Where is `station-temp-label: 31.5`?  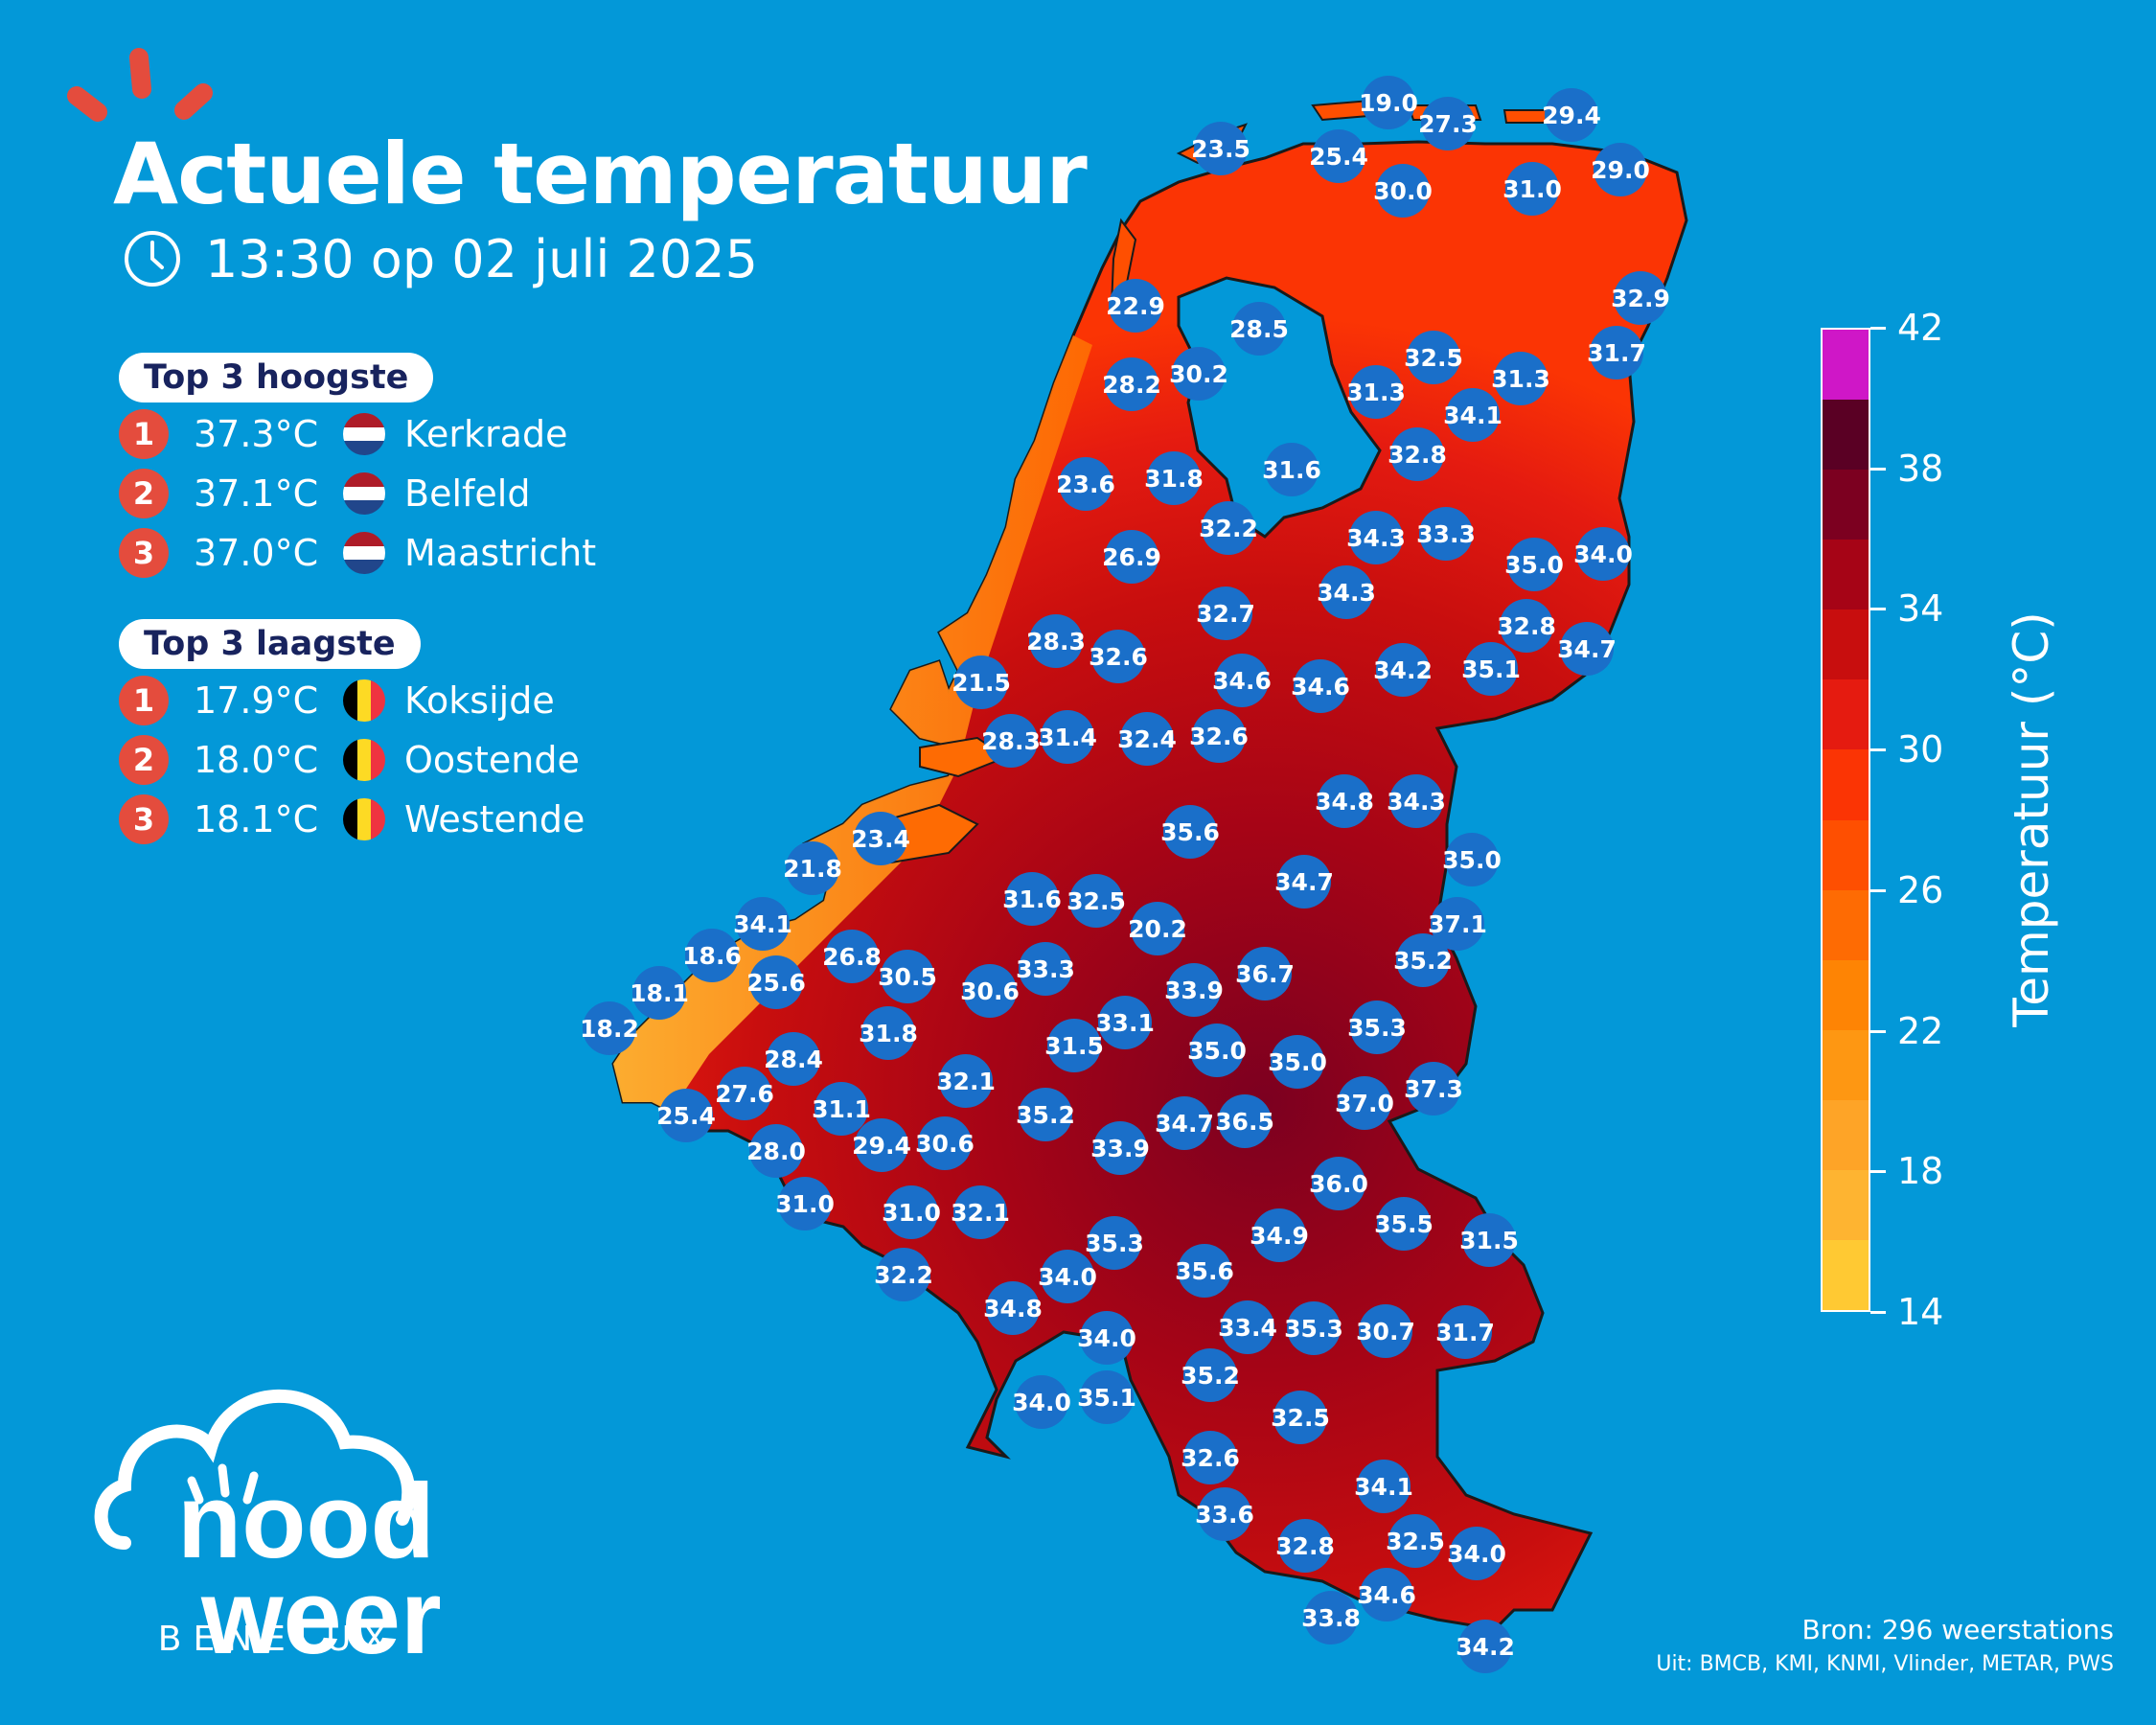
station-temp-label: 31.5 is located at coordinates (1074, 1046).